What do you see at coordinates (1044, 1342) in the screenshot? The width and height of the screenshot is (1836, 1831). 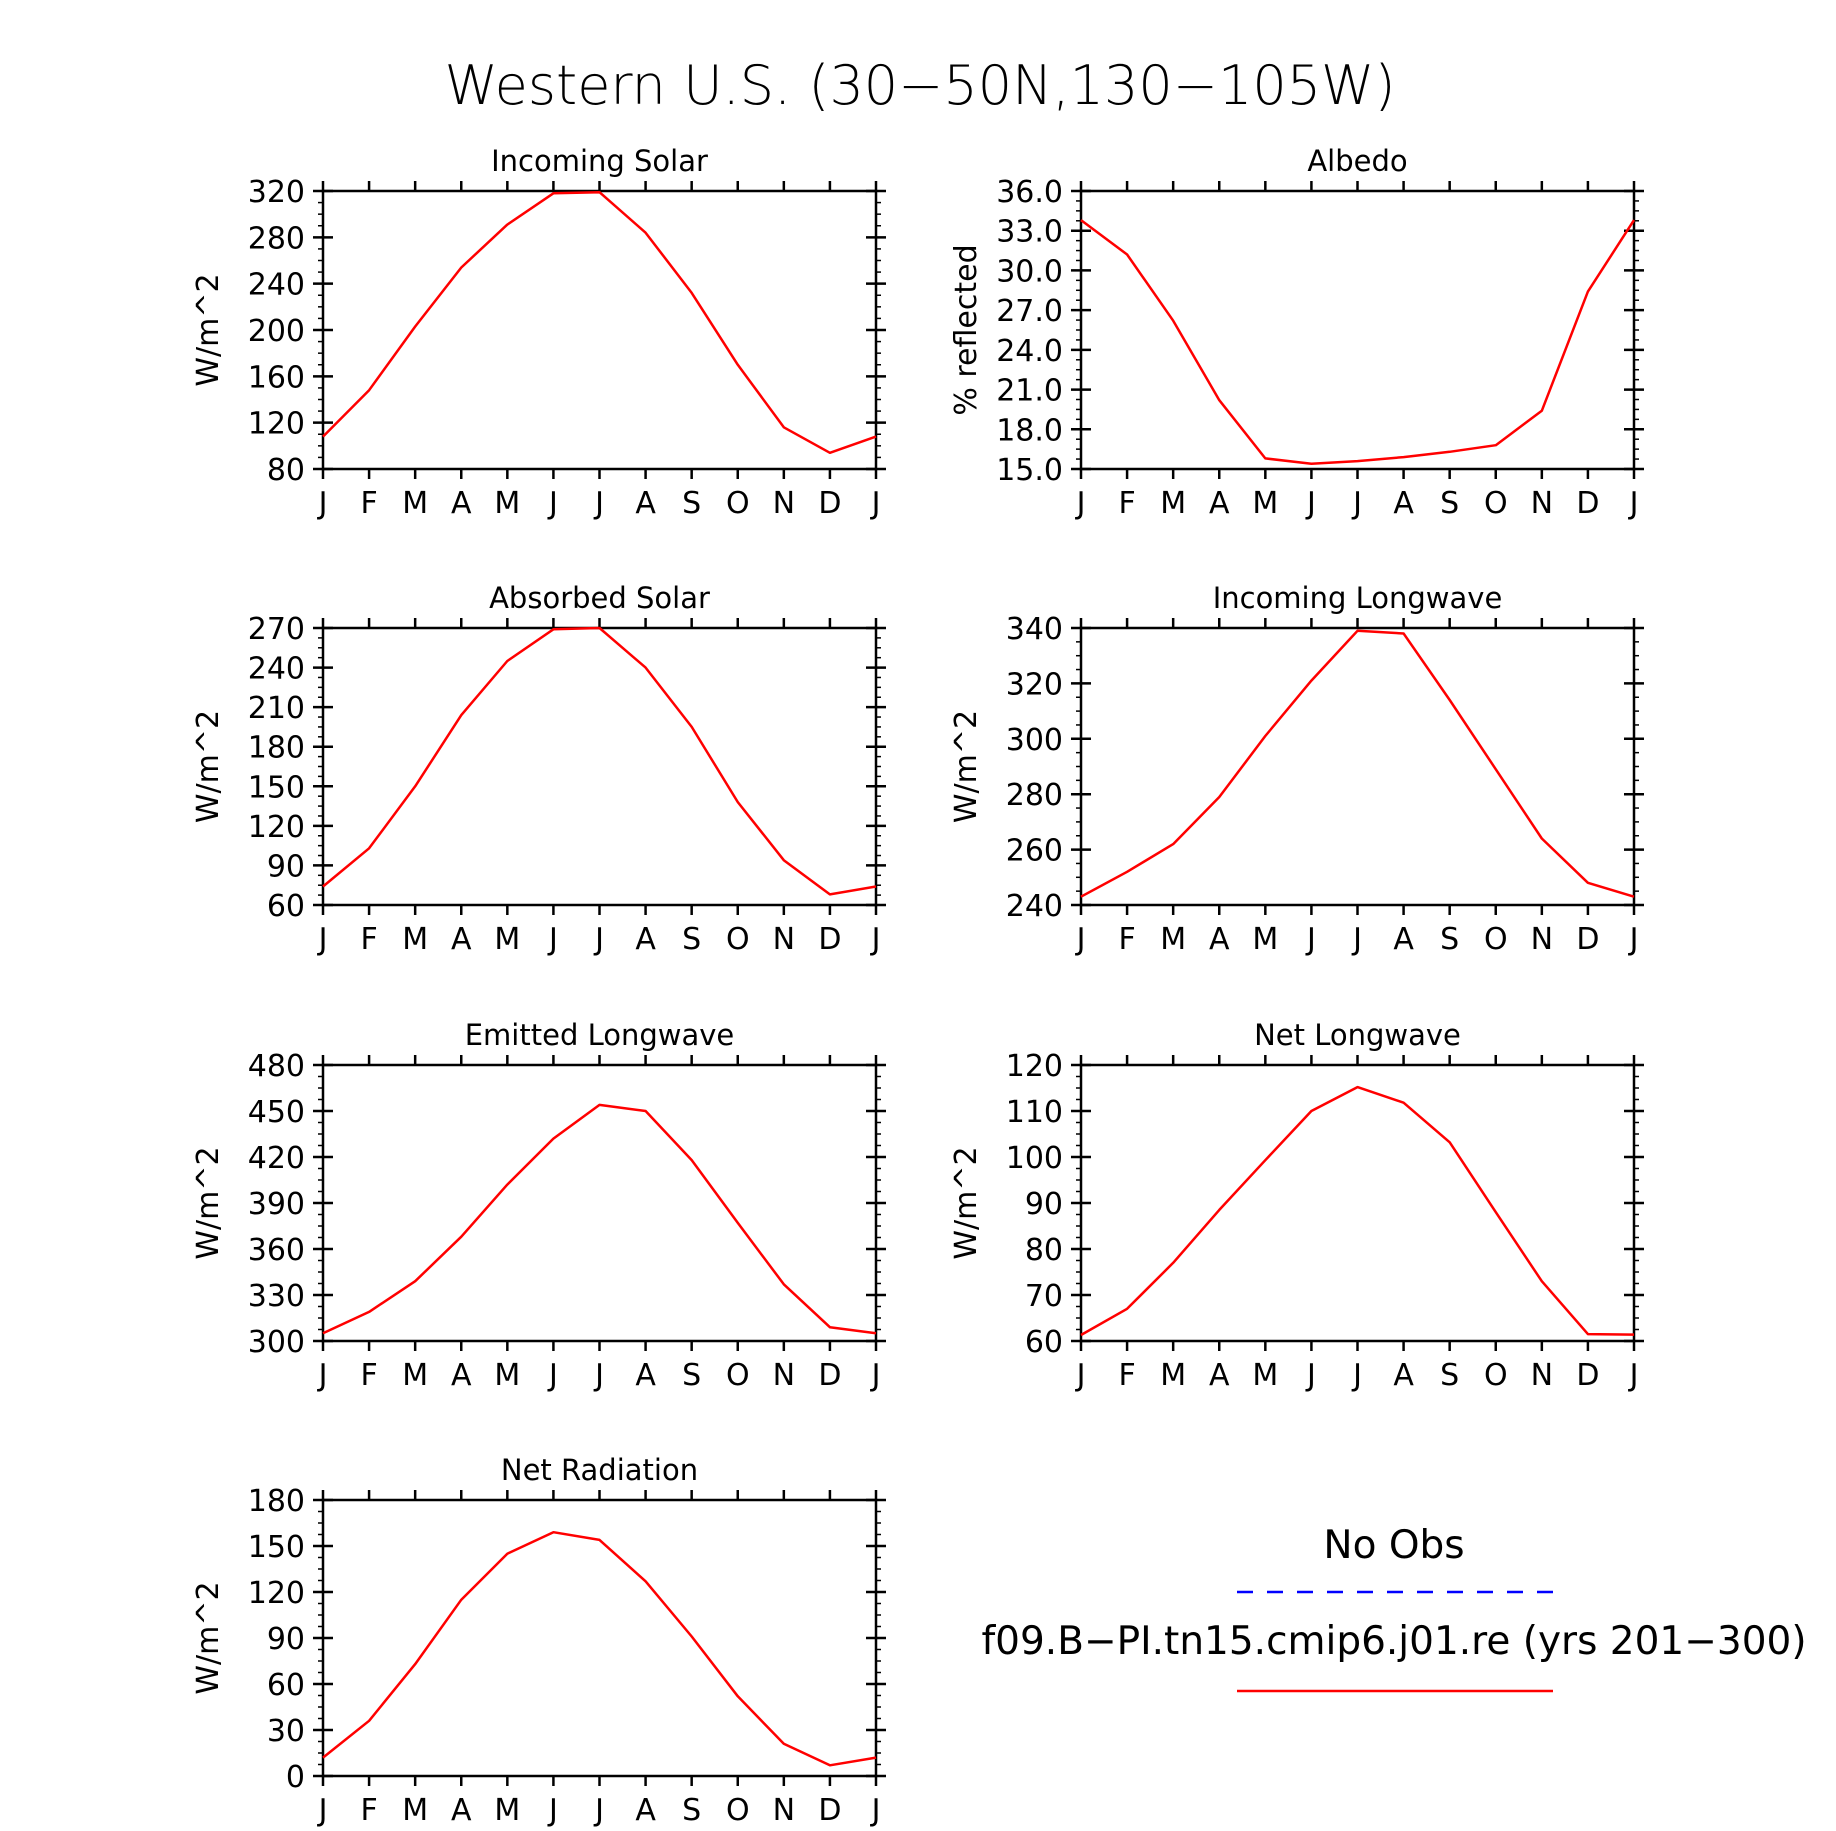 I see `y-tick-label: 60` at bounding box center [1044, 1342].